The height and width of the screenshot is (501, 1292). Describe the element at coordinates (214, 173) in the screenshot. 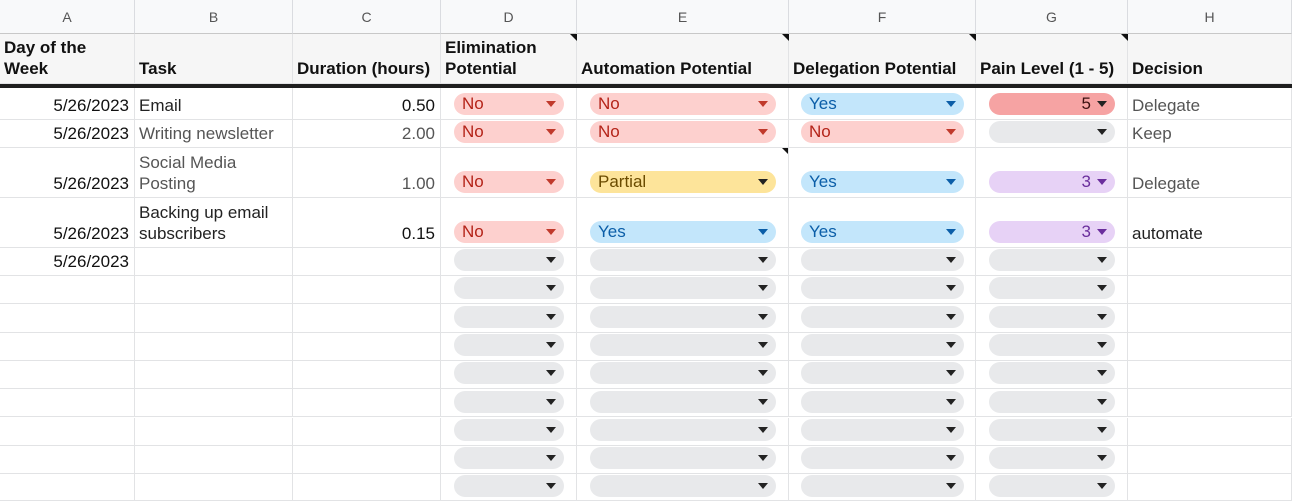

I see `cell-task: Social Media Posting` at that location.